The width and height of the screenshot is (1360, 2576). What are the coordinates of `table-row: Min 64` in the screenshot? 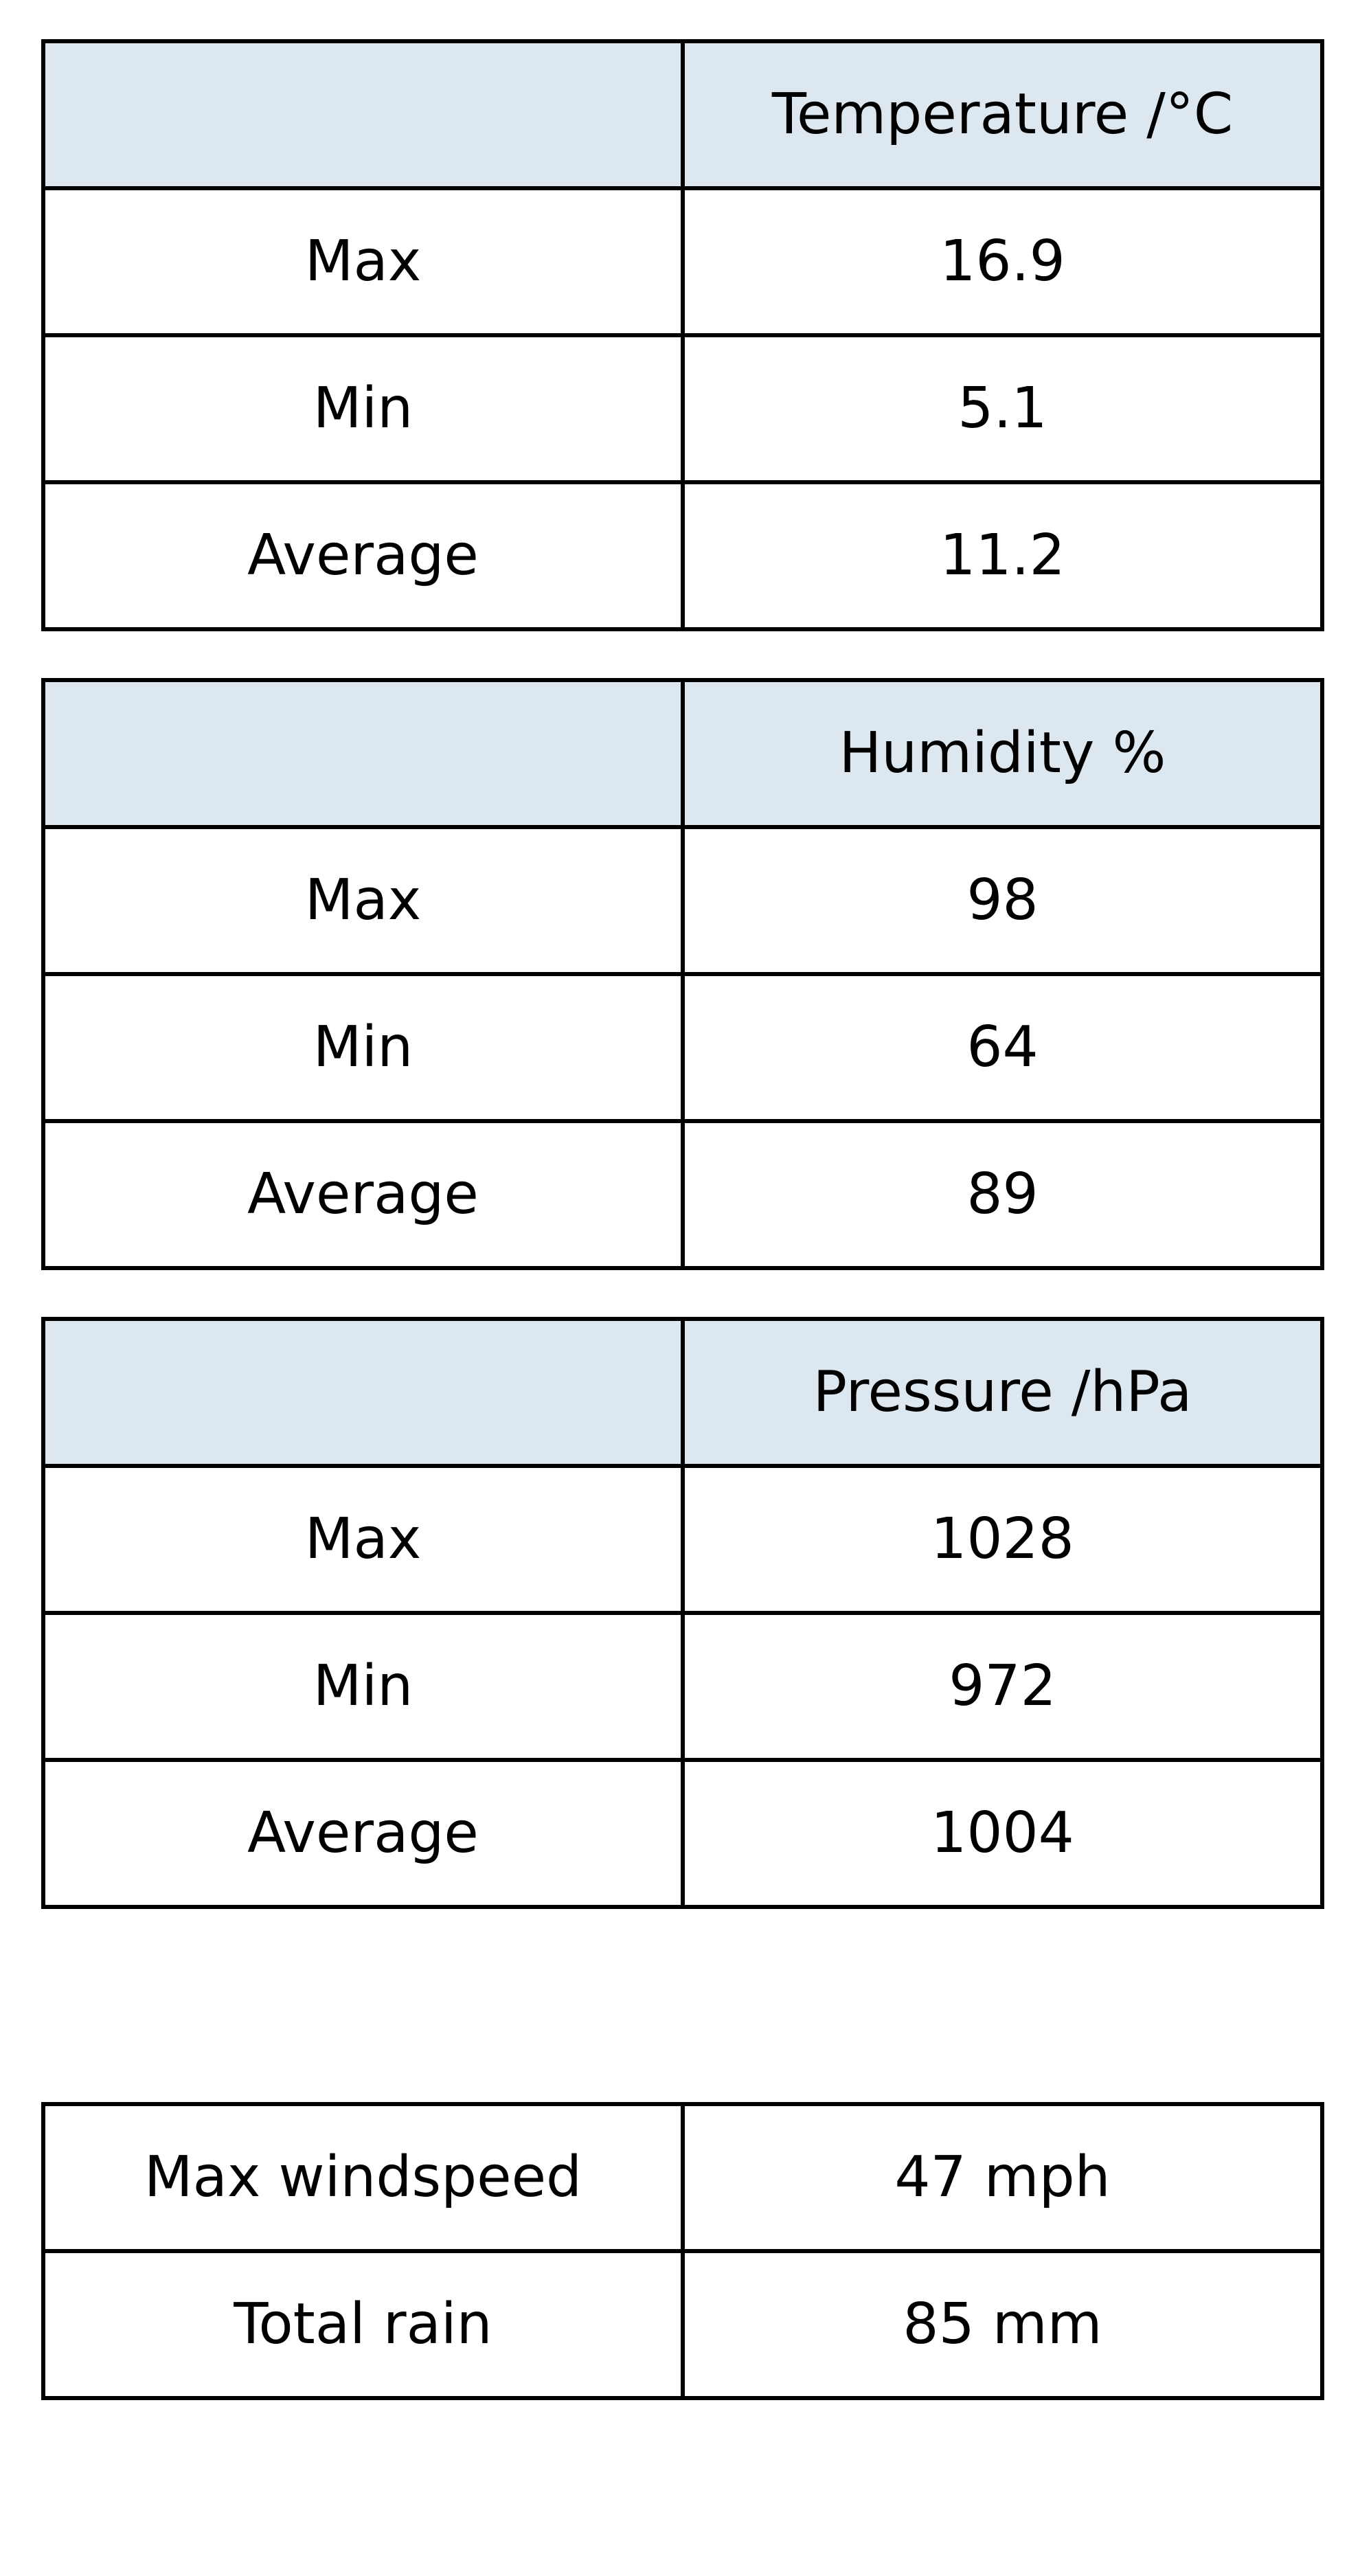 It's located at (682, 1047).